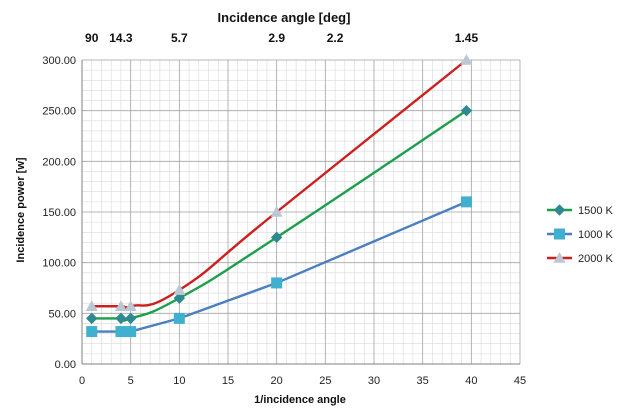 Image resolution: width=629 pixels, height=410 pixels. What do you see at coordinates (59, 213) in the screenshot?
I see `y-tick-label: 150.00` at bounding box center [59, 213].